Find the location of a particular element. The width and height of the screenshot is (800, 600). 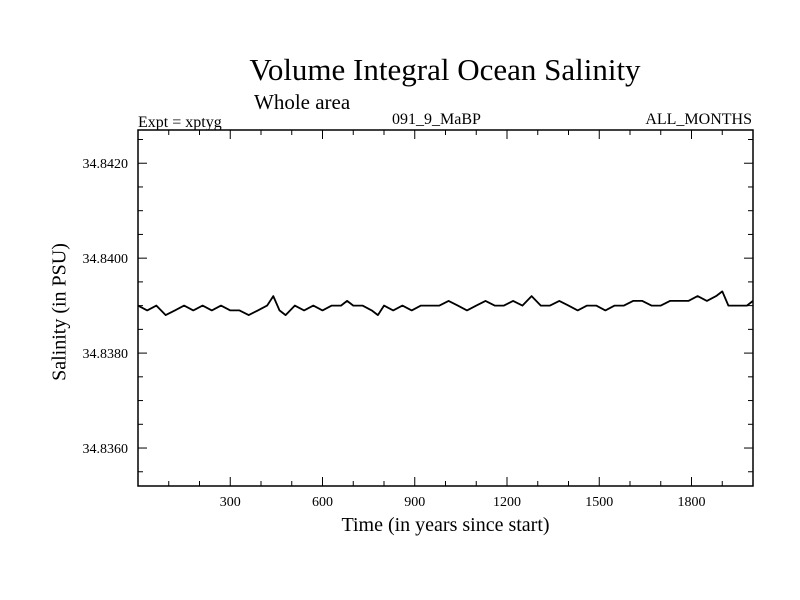

x-tick-label: 900 is located at coordinates (414, 502).